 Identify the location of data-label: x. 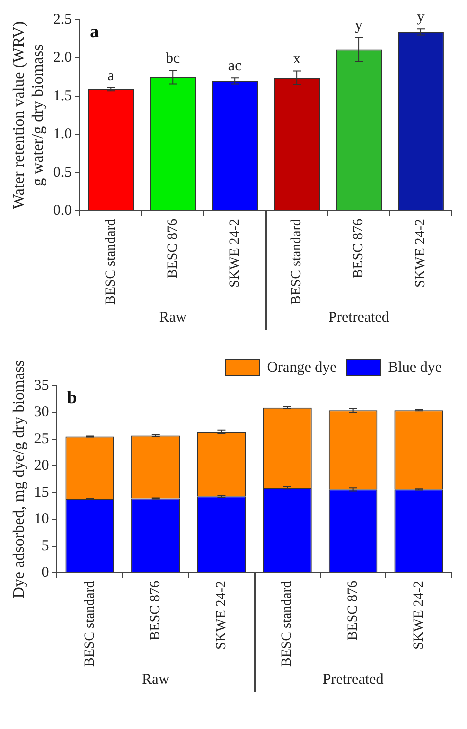
(297, 60).